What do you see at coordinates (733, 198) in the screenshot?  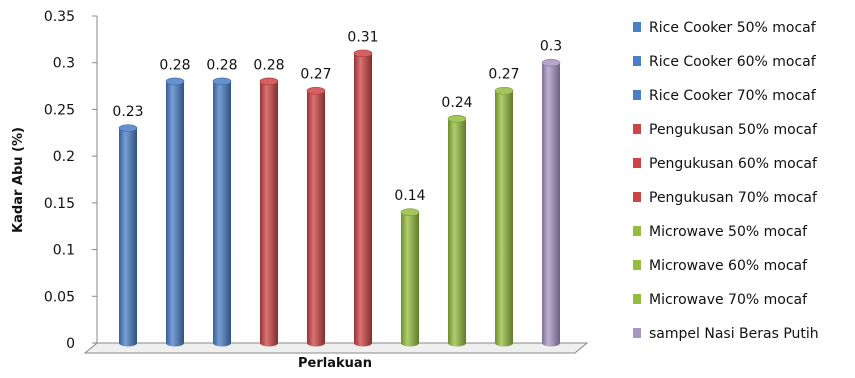 I see `legend-label: Pengukusan 70% mocaf` at bounding box center [733, 198].